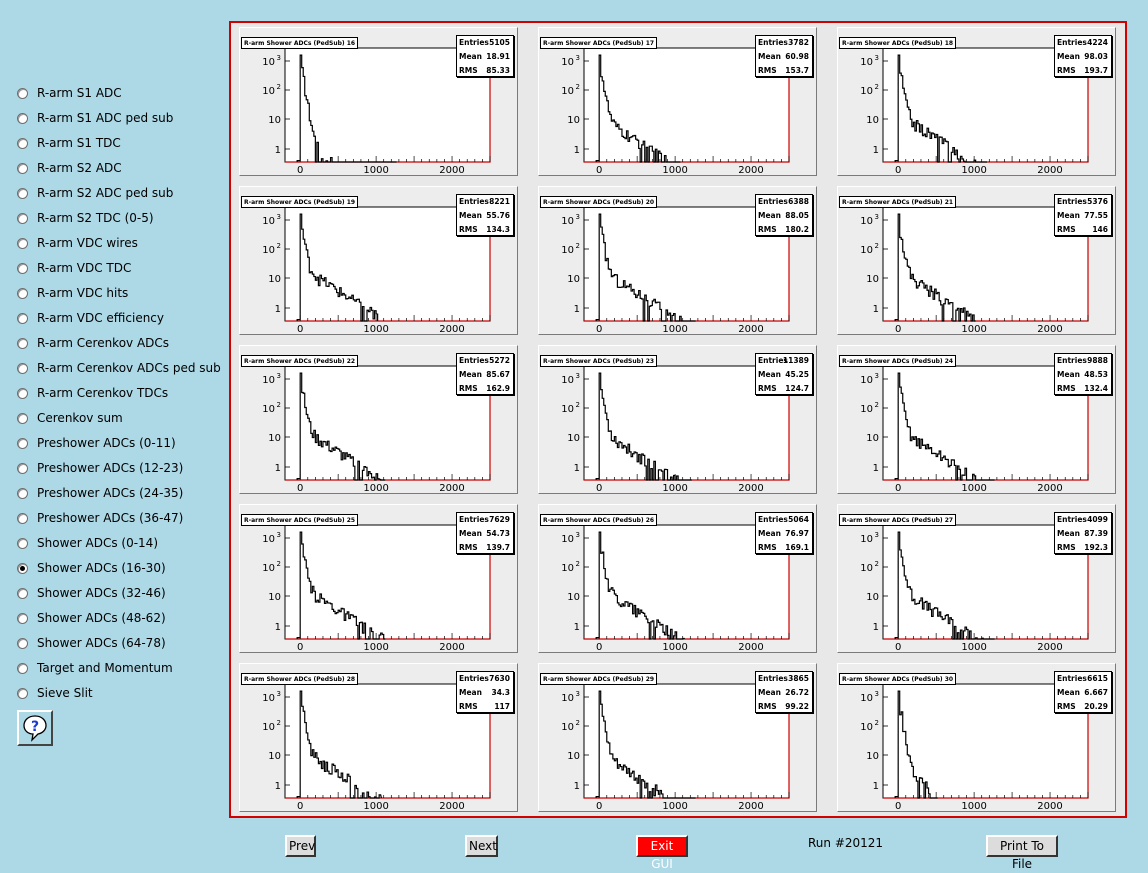 This screenshot has height=873, width=1148. What do you see at coordinates (485, 548) in the screenshot?
I see `stat-row: RMS 139.7` at bounding box center [485, 548].